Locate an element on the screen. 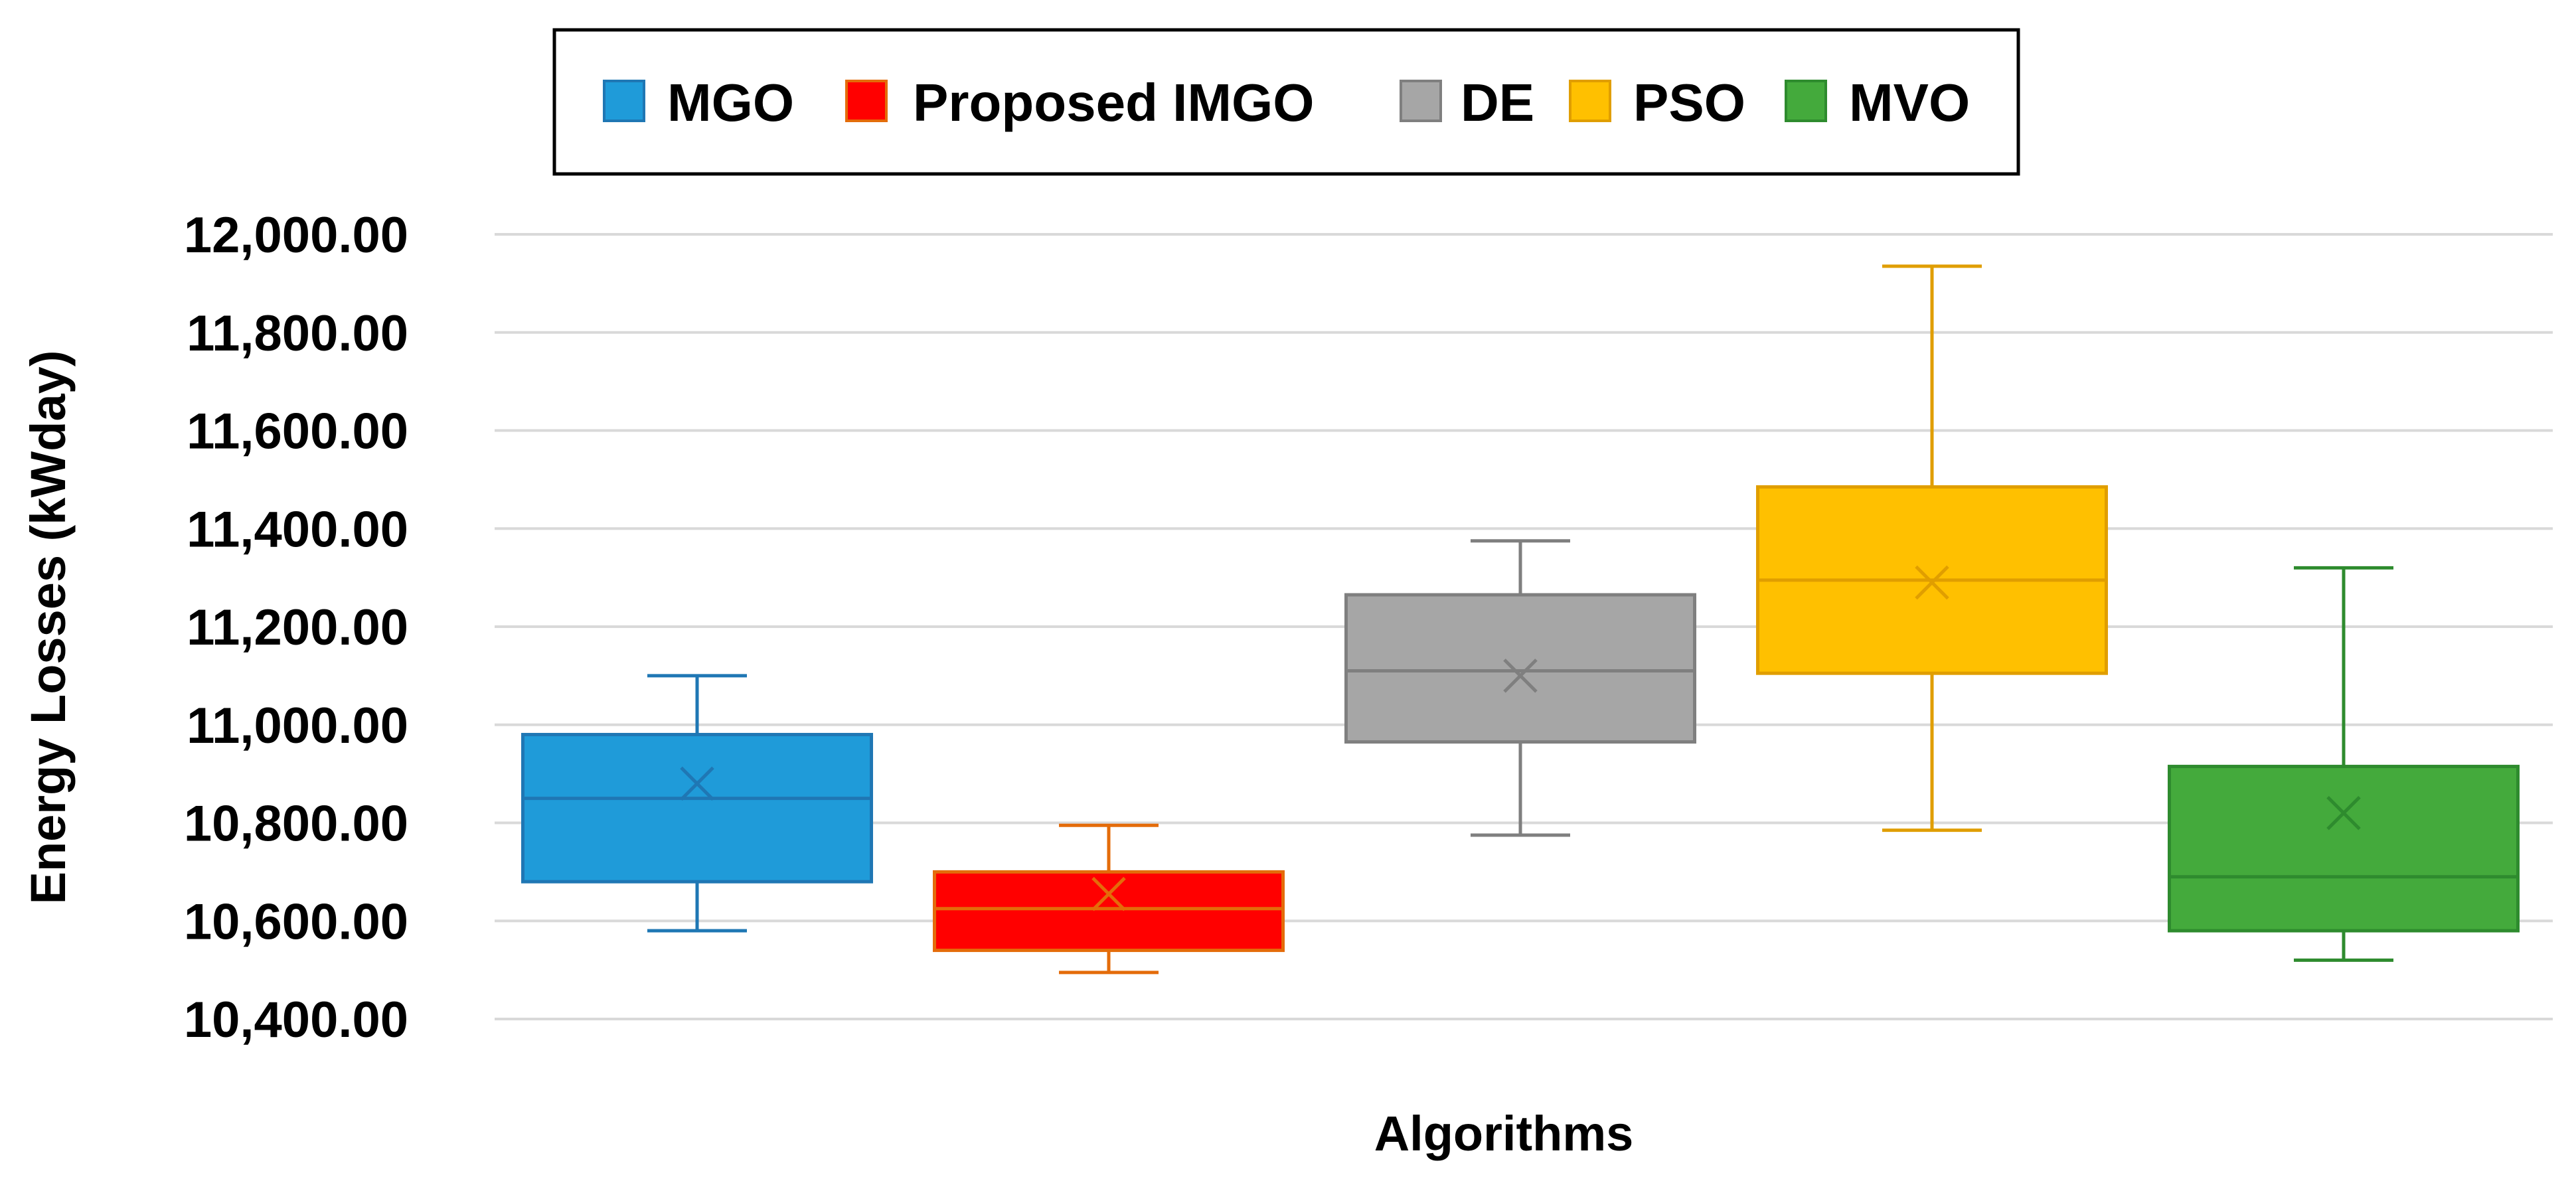 The image size is (2576, 1179). box-mvo is located at coordinates (2344, 764).